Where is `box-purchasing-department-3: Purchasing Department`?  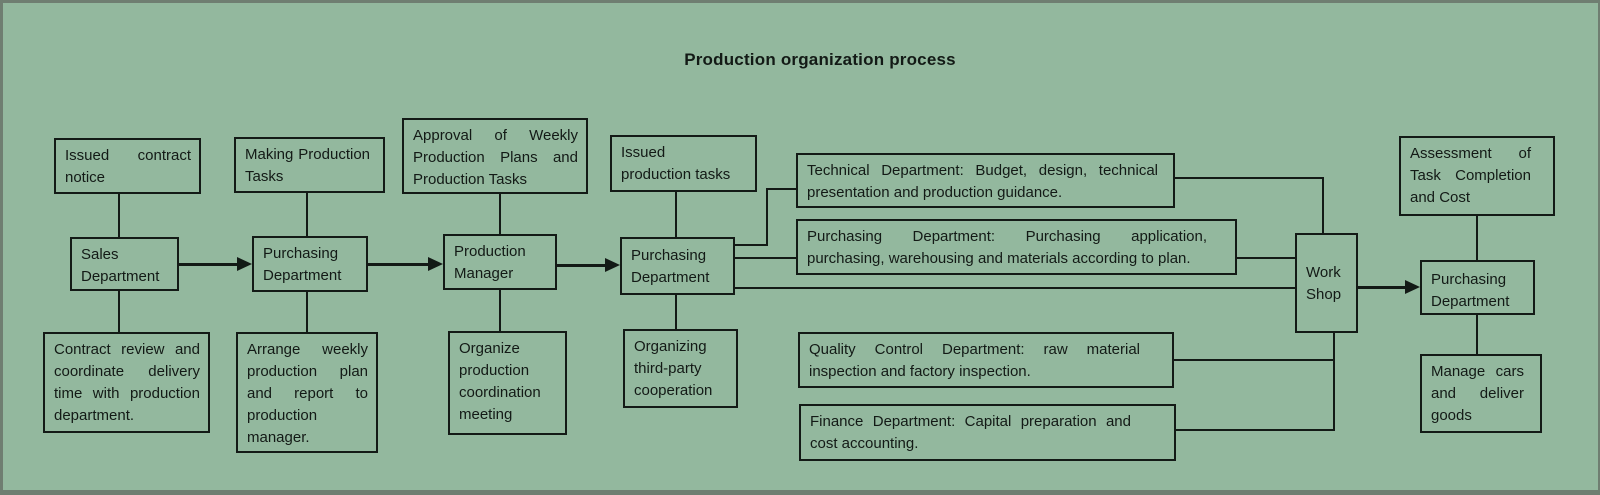
box-purchasing-department-3: Purchasing Department is located at coordinates (1477, 287).